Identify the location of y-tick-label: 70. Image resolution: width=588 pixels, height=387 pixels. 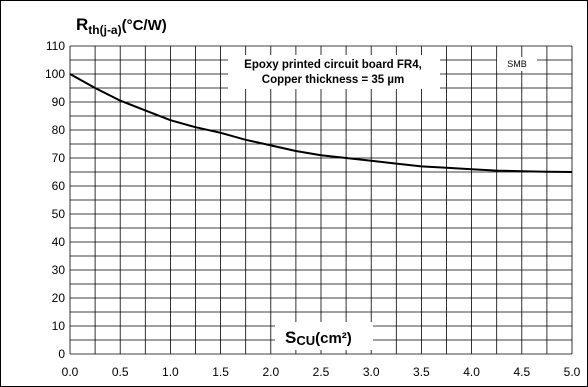
(59, 158).